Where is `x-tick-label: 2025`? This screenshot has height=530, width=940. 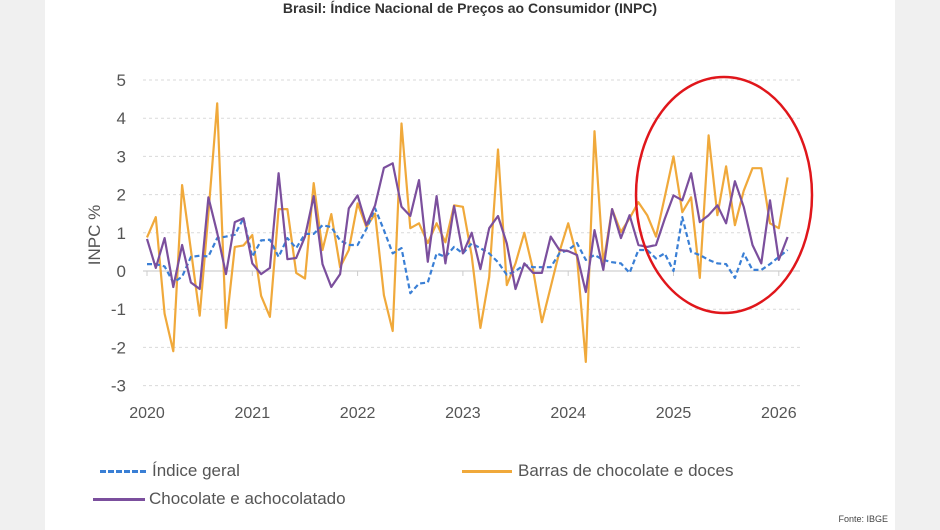 x-tick-label: 2025 is located at coordinates (674, 413).